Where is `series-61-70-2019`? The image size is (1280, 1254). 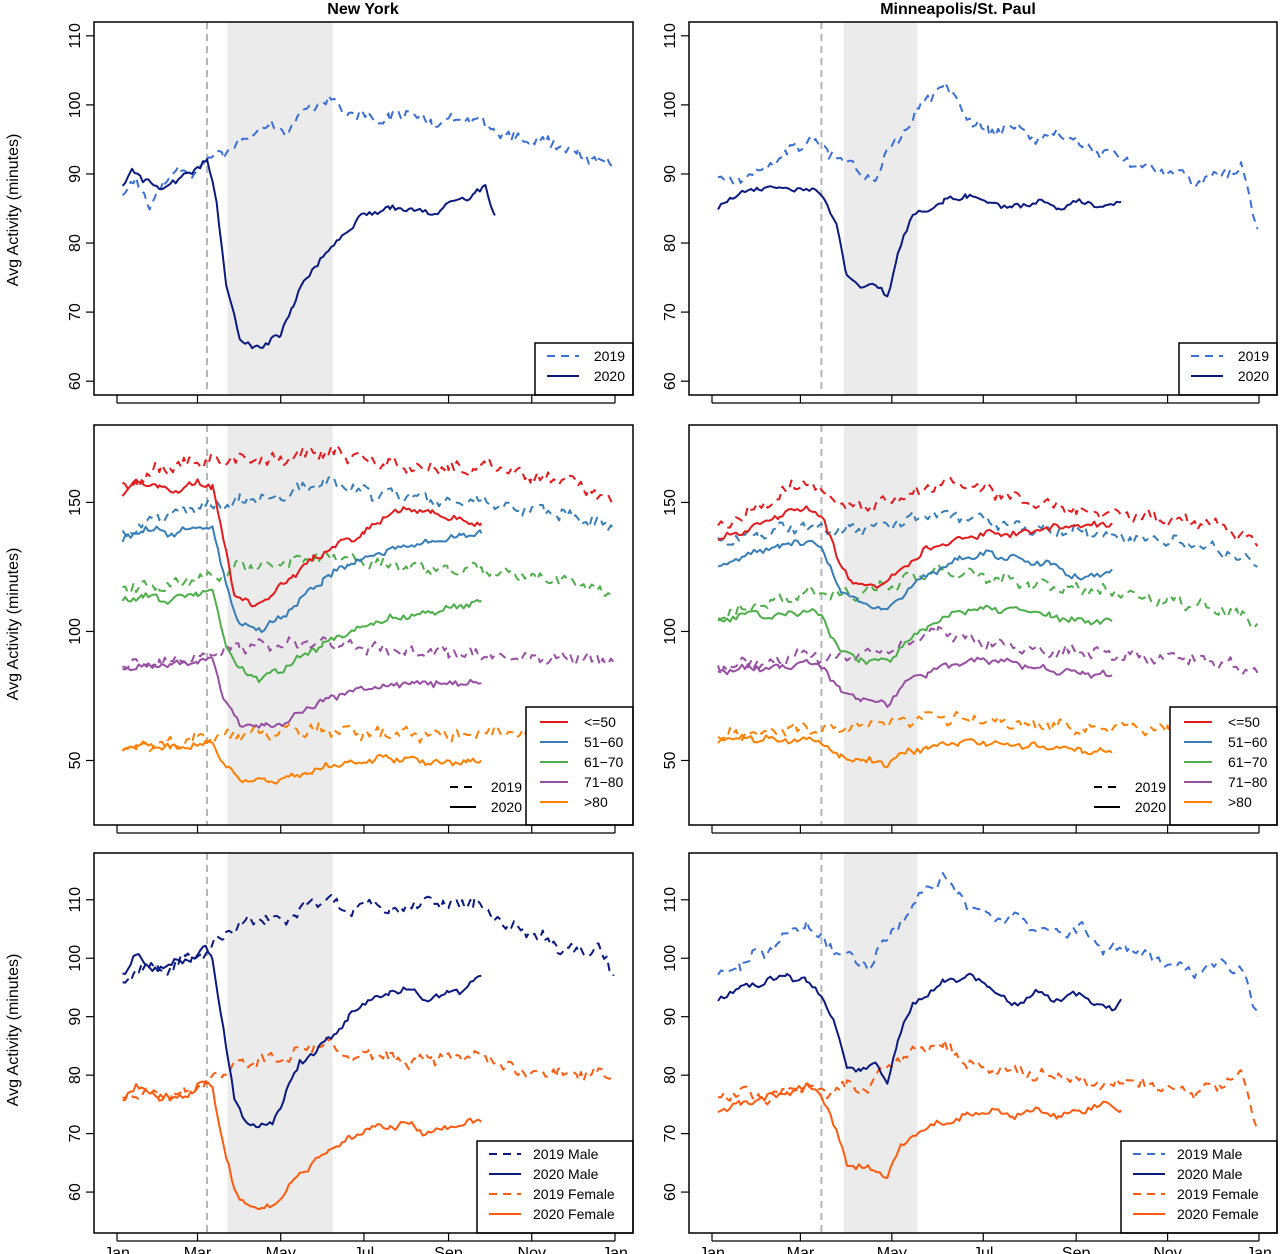
series-61-70-2019 is located at coordinates (988, 596).